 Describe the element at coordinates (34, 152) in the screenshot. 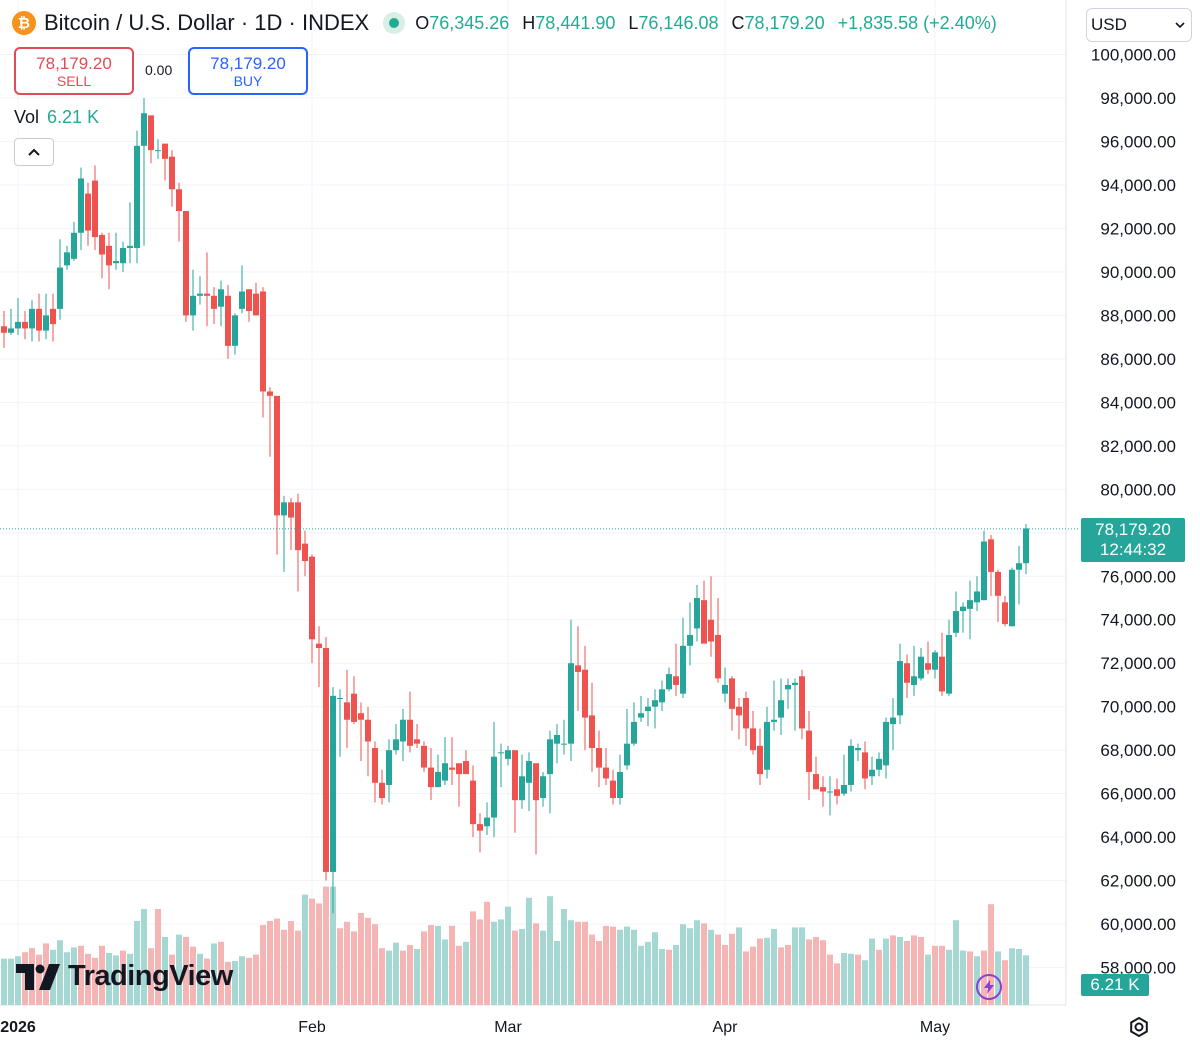

I see `collapse-legend-button` at that location.